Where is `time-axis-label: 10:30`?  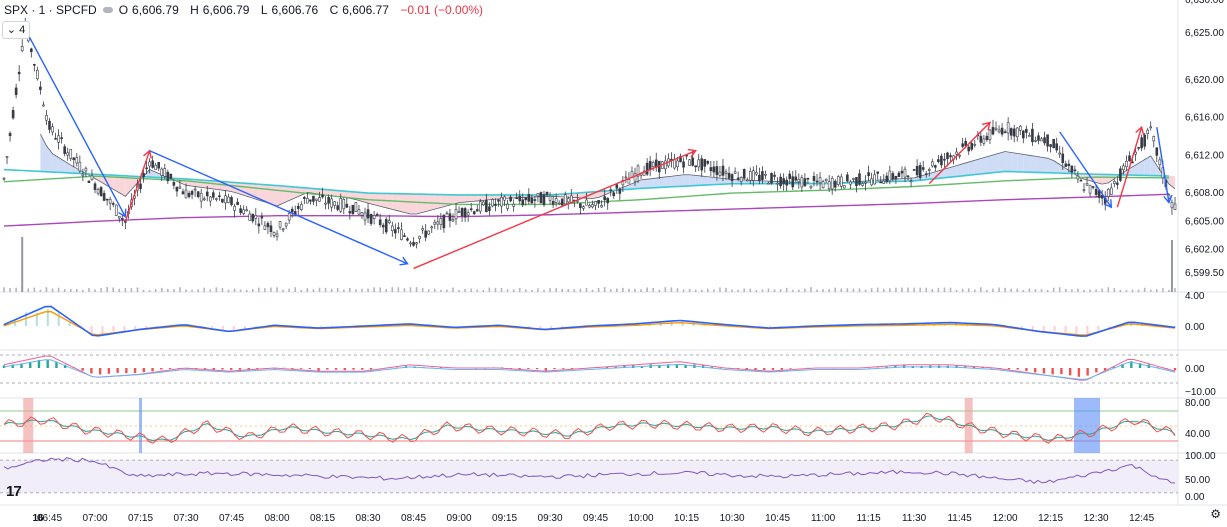
time-axis-label: 10:30 is located at coordinates (732, 518).